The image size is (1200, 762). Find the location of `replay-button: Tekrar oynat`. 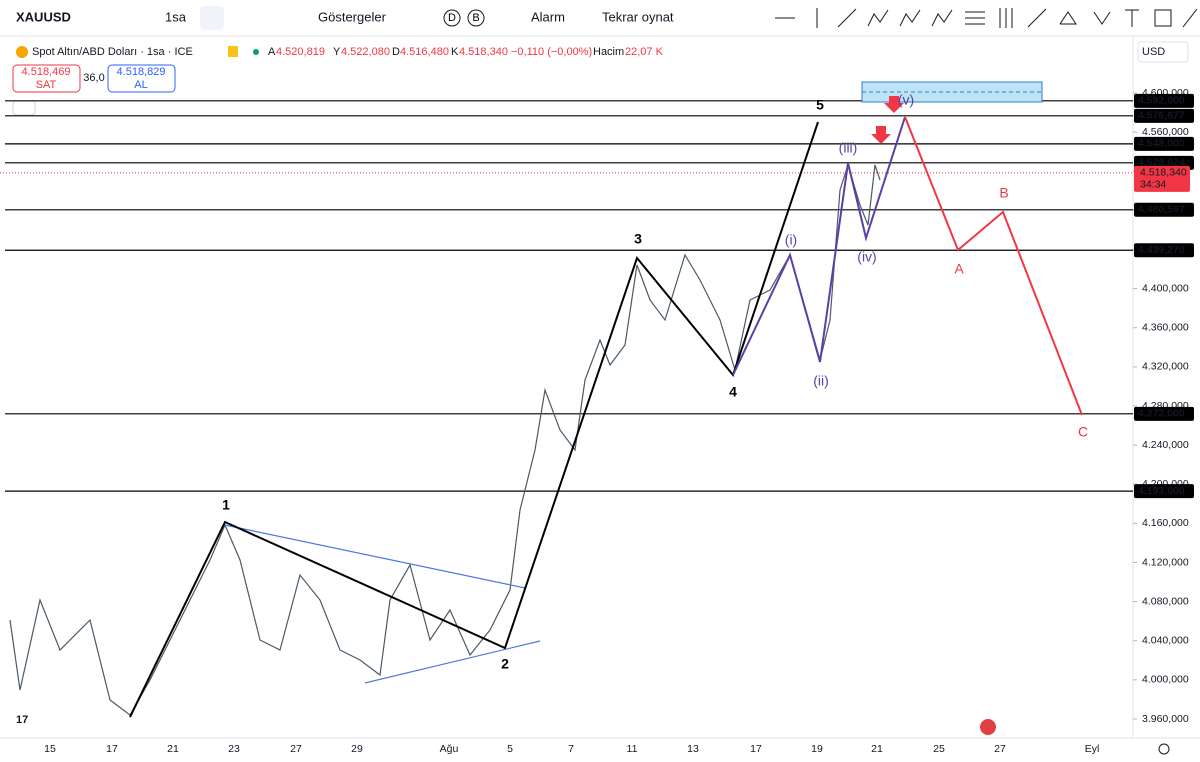

replay-button: Tekrar oynat is located at coordinates (638, 16).